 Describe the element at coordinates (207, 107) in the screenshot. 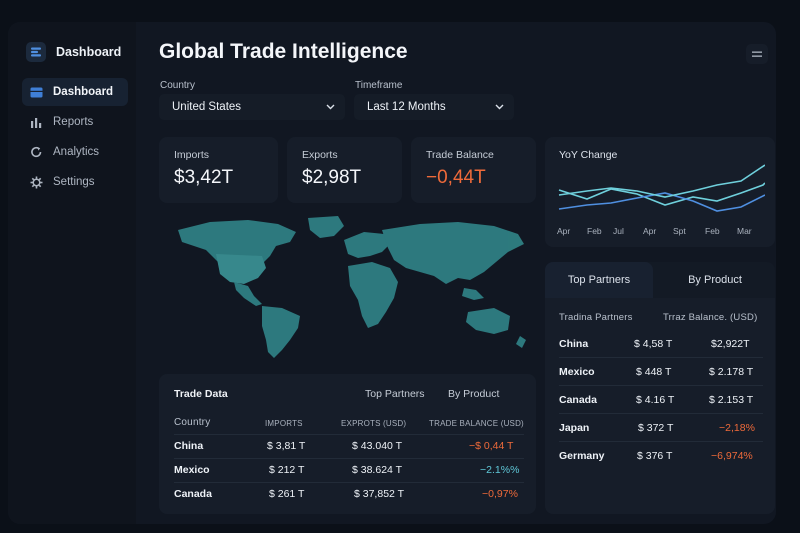

I see `country-select-value: United States` at that location.